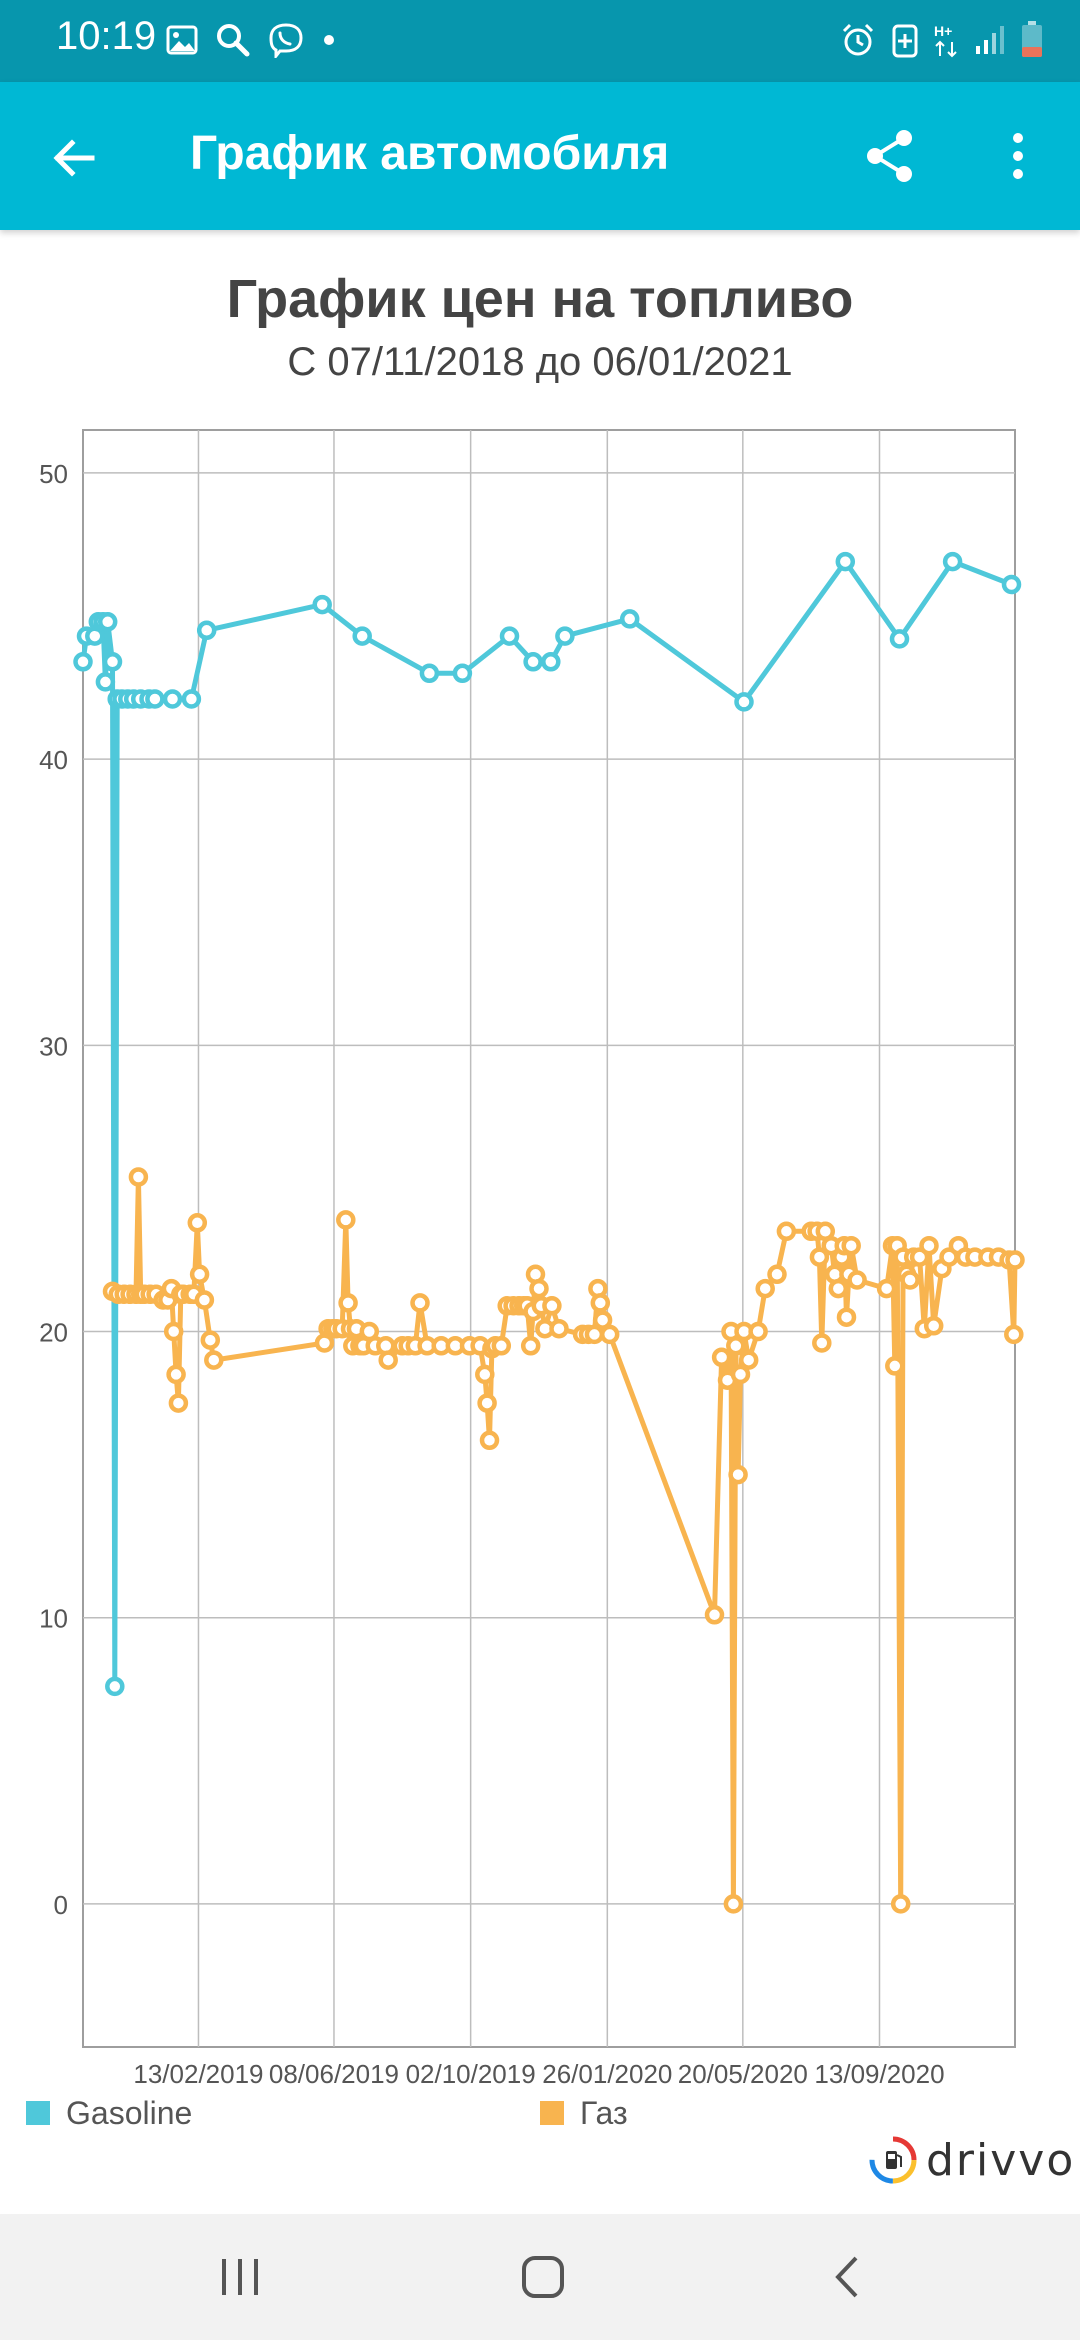 This screenshot has width=1080, height=2340. I want to click on battery-icon, so click(1032, 39).